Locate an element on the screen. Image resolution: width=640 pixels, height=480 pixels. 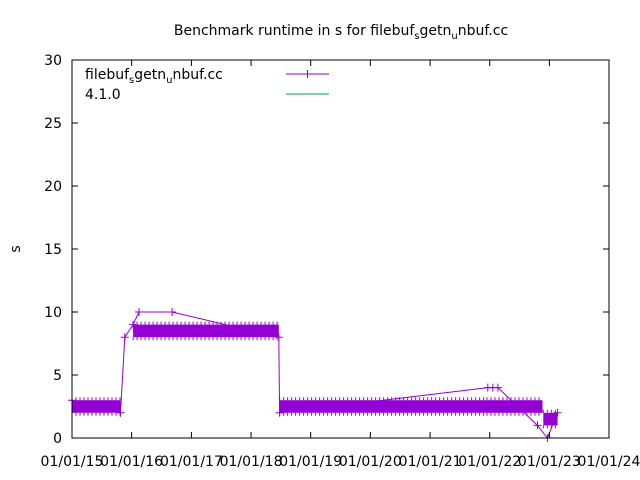
x-tick-label-7: 01/01/22 is located at coordinates (489, 462).